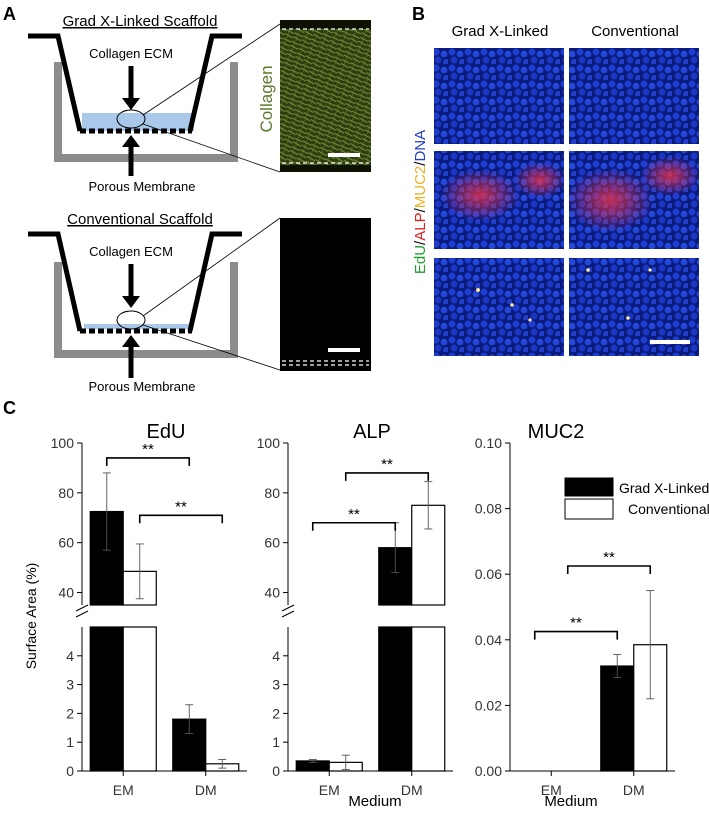 This screenshot has width=709, height=814. I want to click on chart-title: MUC2, so click(556, 432).